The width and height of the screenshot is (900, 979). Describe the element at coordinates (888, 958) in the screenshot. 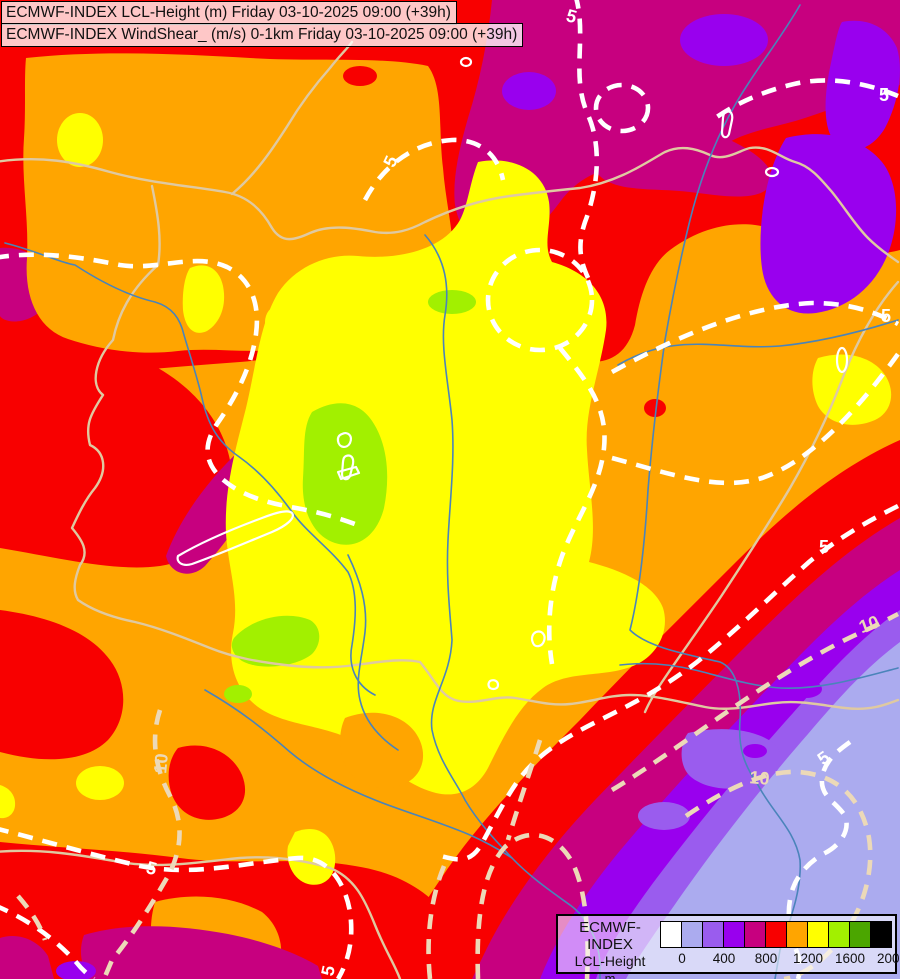

I see `legend-tick: 2000` at that location.